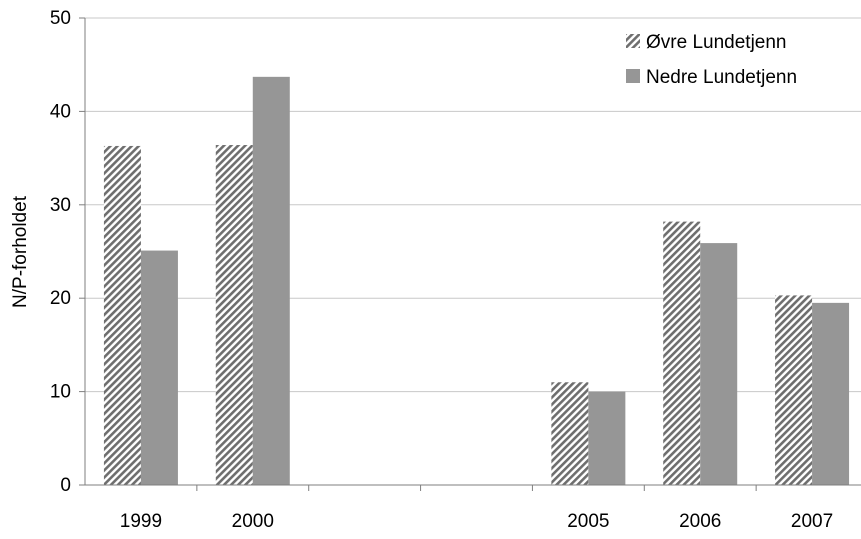 This screenshot has height=539, width=861. What do you see at coordinates (159, 367) in the screenshot?
I see `bar-nedre-1999` at bounding box center [159, 367].